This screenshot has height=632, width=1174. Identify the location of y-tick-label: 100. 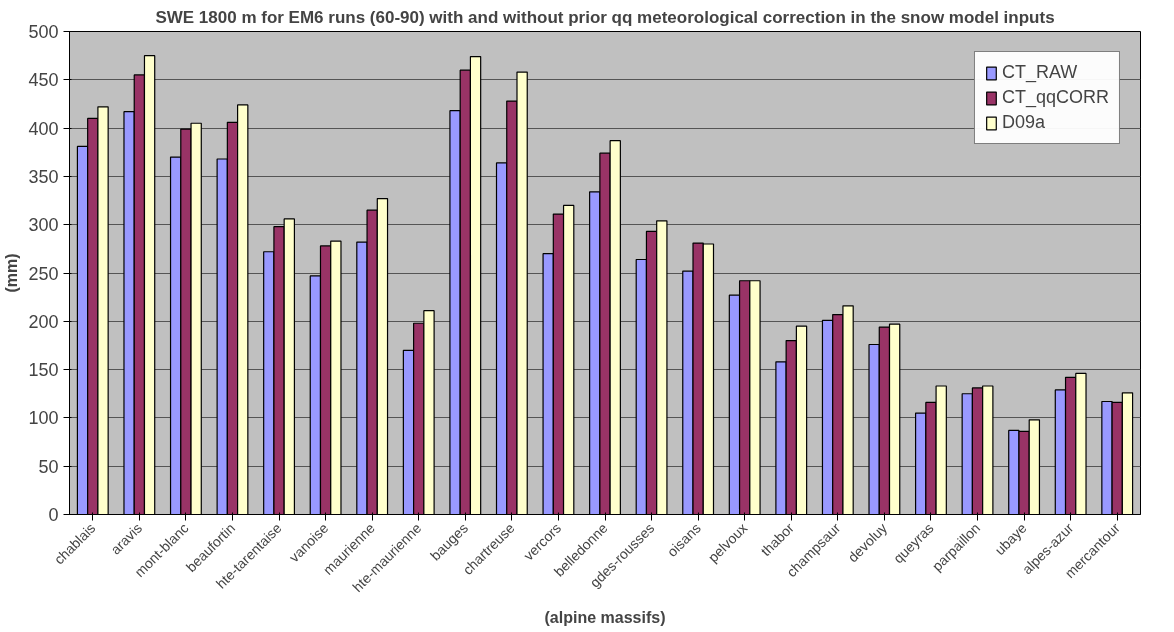
(43, 418).